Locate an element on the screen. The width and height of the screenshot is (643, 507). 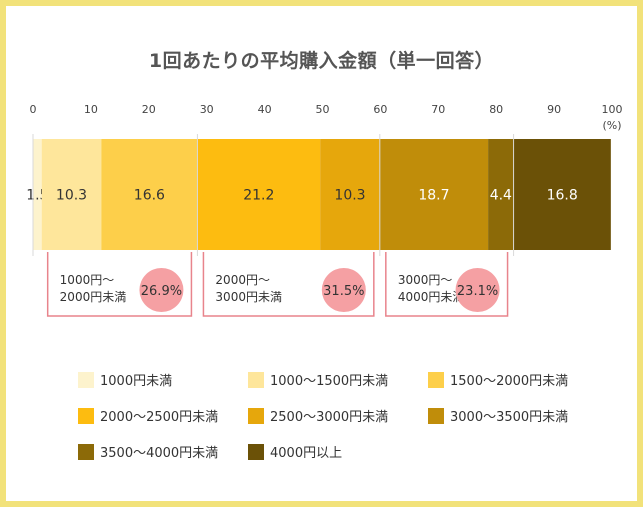
chart-title: 1回あたりの平均購入金額（単一回答） is located at coordinates (321, 61).